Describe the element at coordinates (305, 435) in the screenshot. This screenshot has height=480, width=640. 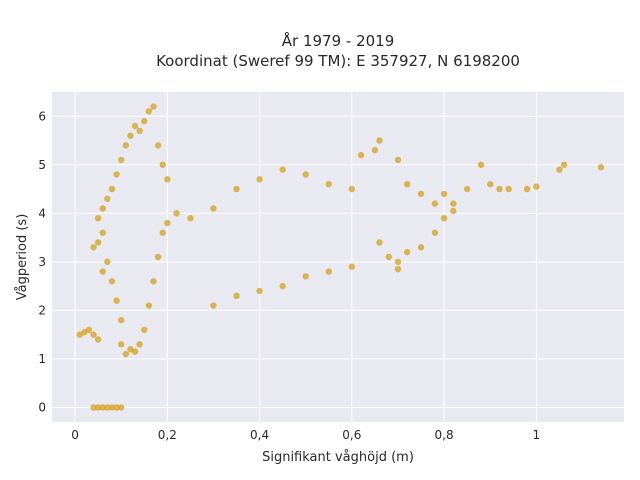
I see `x-tick-labels: 0 0,2 0,4 0,6 0,8 1` at that location.